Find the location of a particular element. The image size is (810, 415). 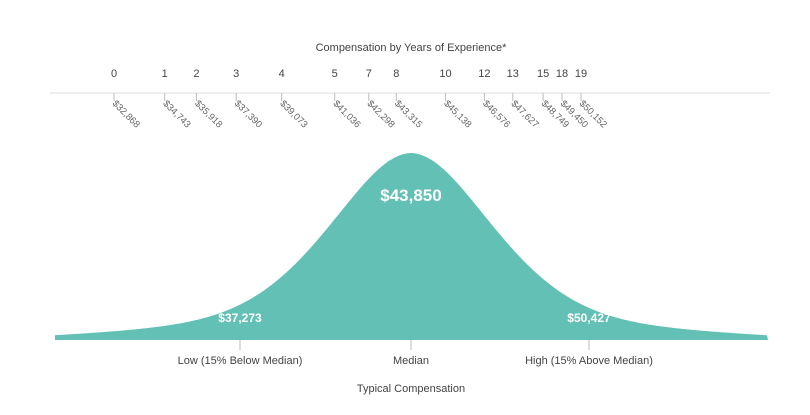

salary-label: $46,576 is located at coordinates (496, 114).